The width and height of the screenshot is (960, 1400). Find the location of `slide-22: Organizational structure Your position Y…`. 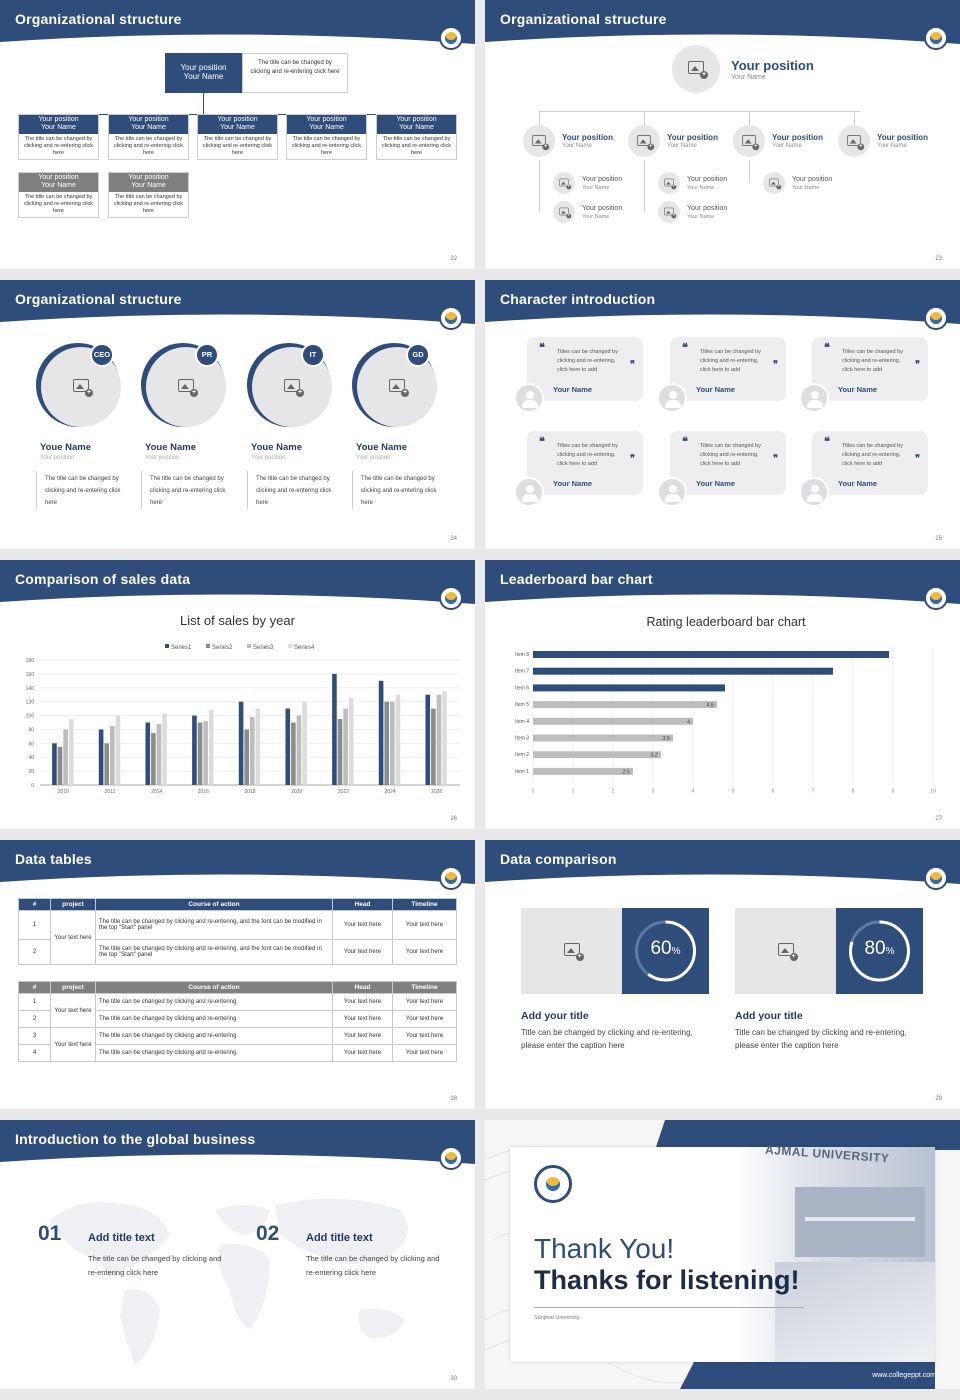

slide-22: Organizational structure Your position Y… is located at coordinates (237, 134).